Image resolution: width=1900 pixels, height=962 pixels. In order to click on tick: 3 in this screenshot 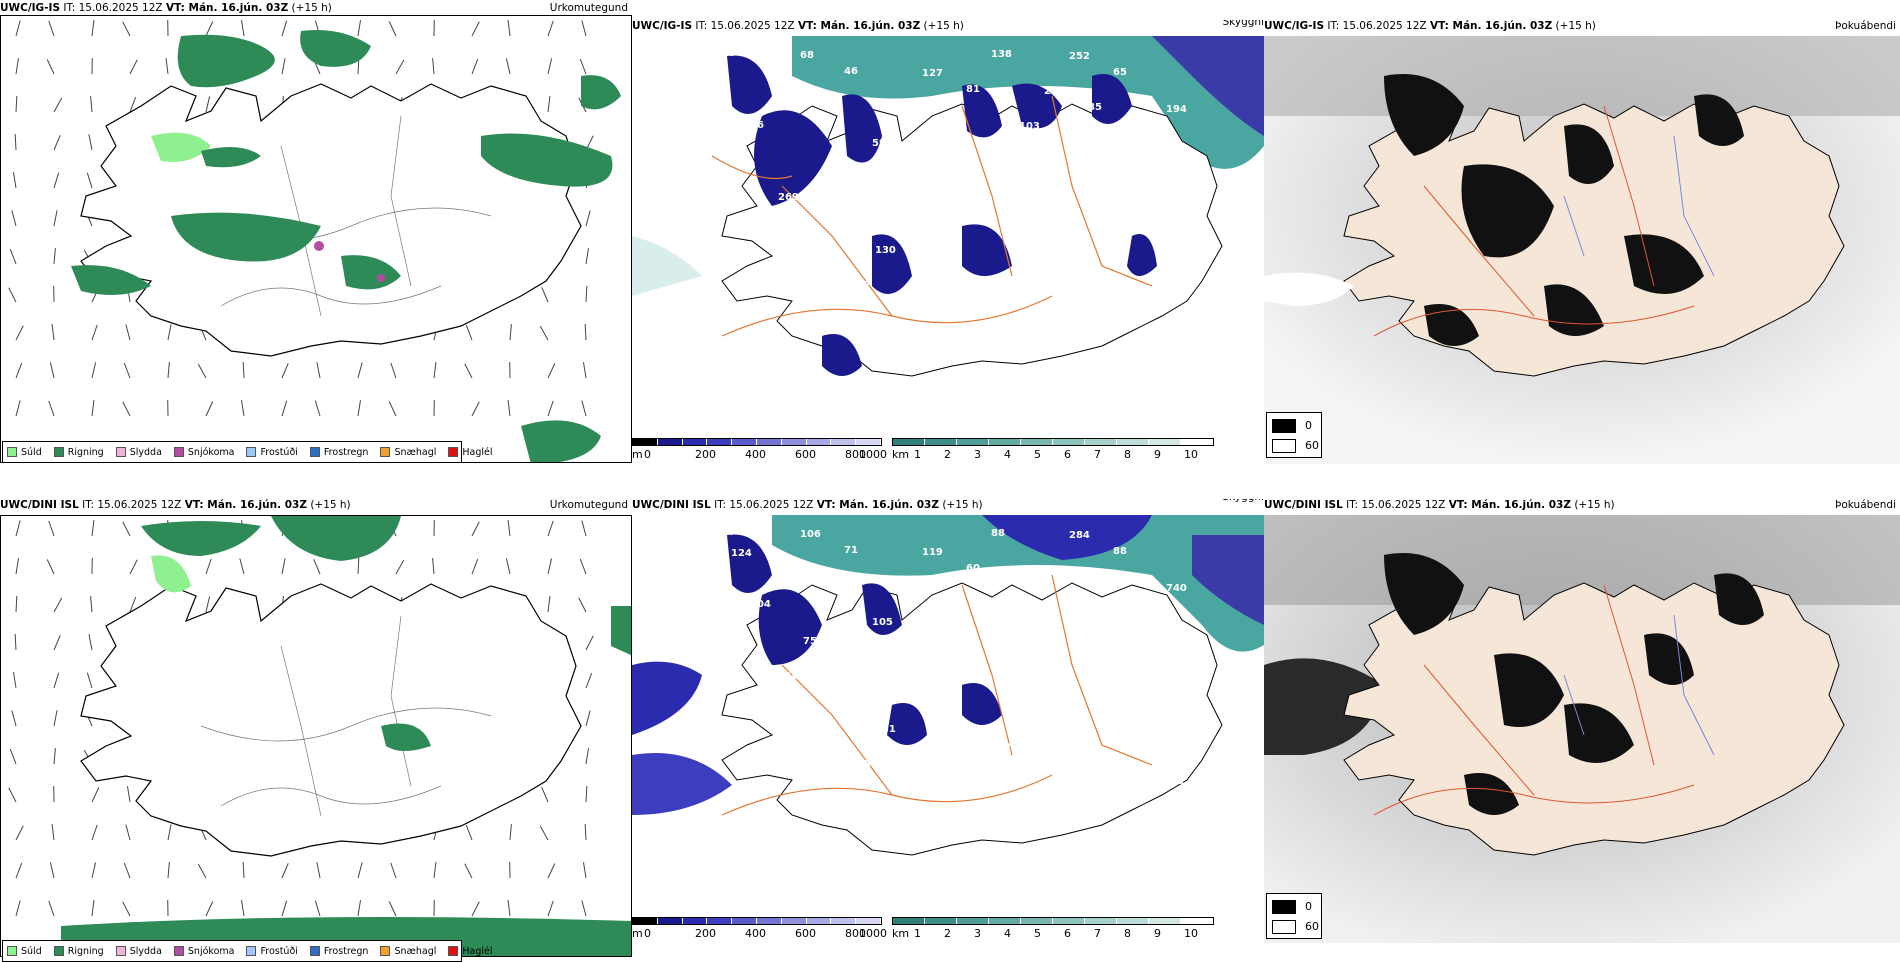, I will do `click(977, 933)`.